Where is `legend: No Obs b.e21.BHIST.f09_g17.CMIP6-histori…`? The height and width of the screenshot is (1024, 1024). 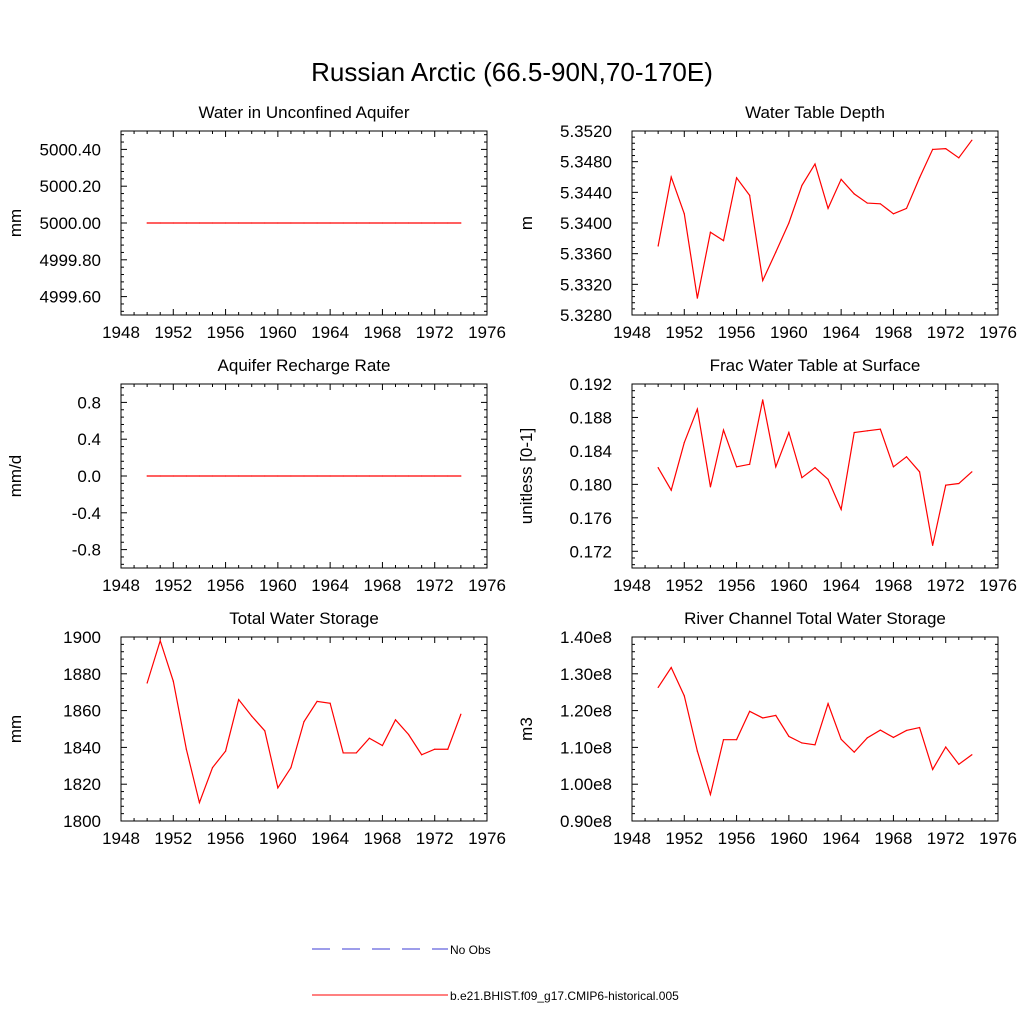 legend: No Obs b.e21.BHIST.f09_g17.CMIP6-histori… is located at coordinates (495, 973).